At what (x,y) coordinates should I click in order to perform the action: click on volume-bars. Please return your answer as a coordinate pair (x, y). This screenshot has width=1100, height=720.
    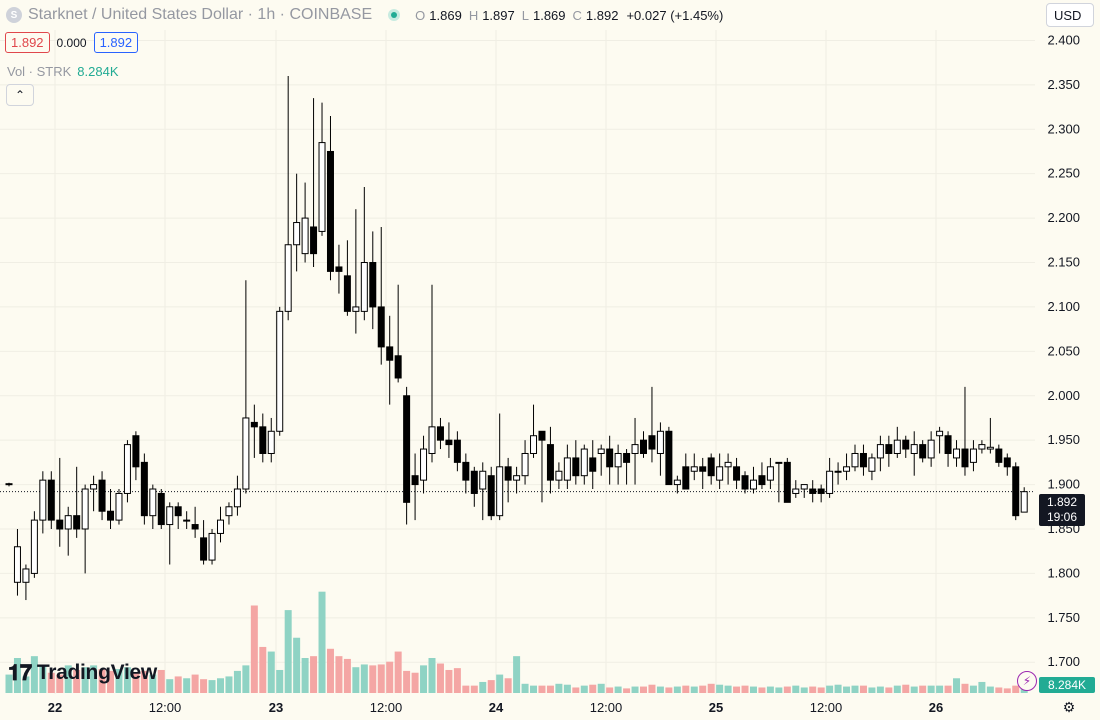
    Looking at the image, I should click on (516, 642).